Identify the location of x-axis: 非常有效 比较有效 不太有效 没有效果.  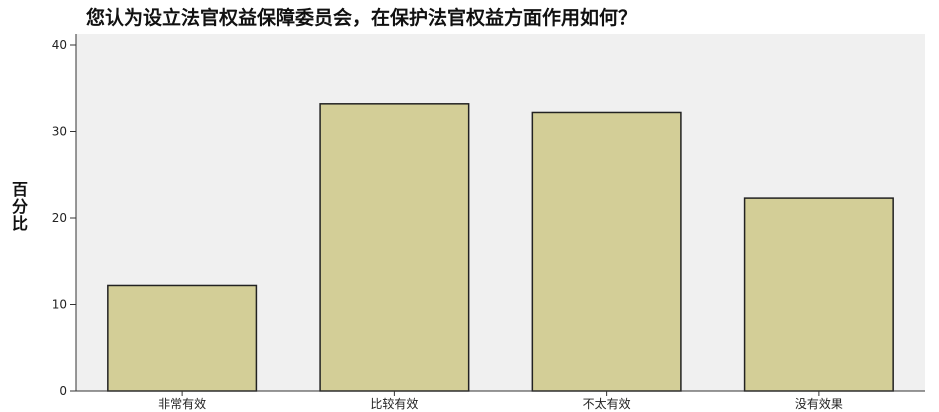
(500, 400).